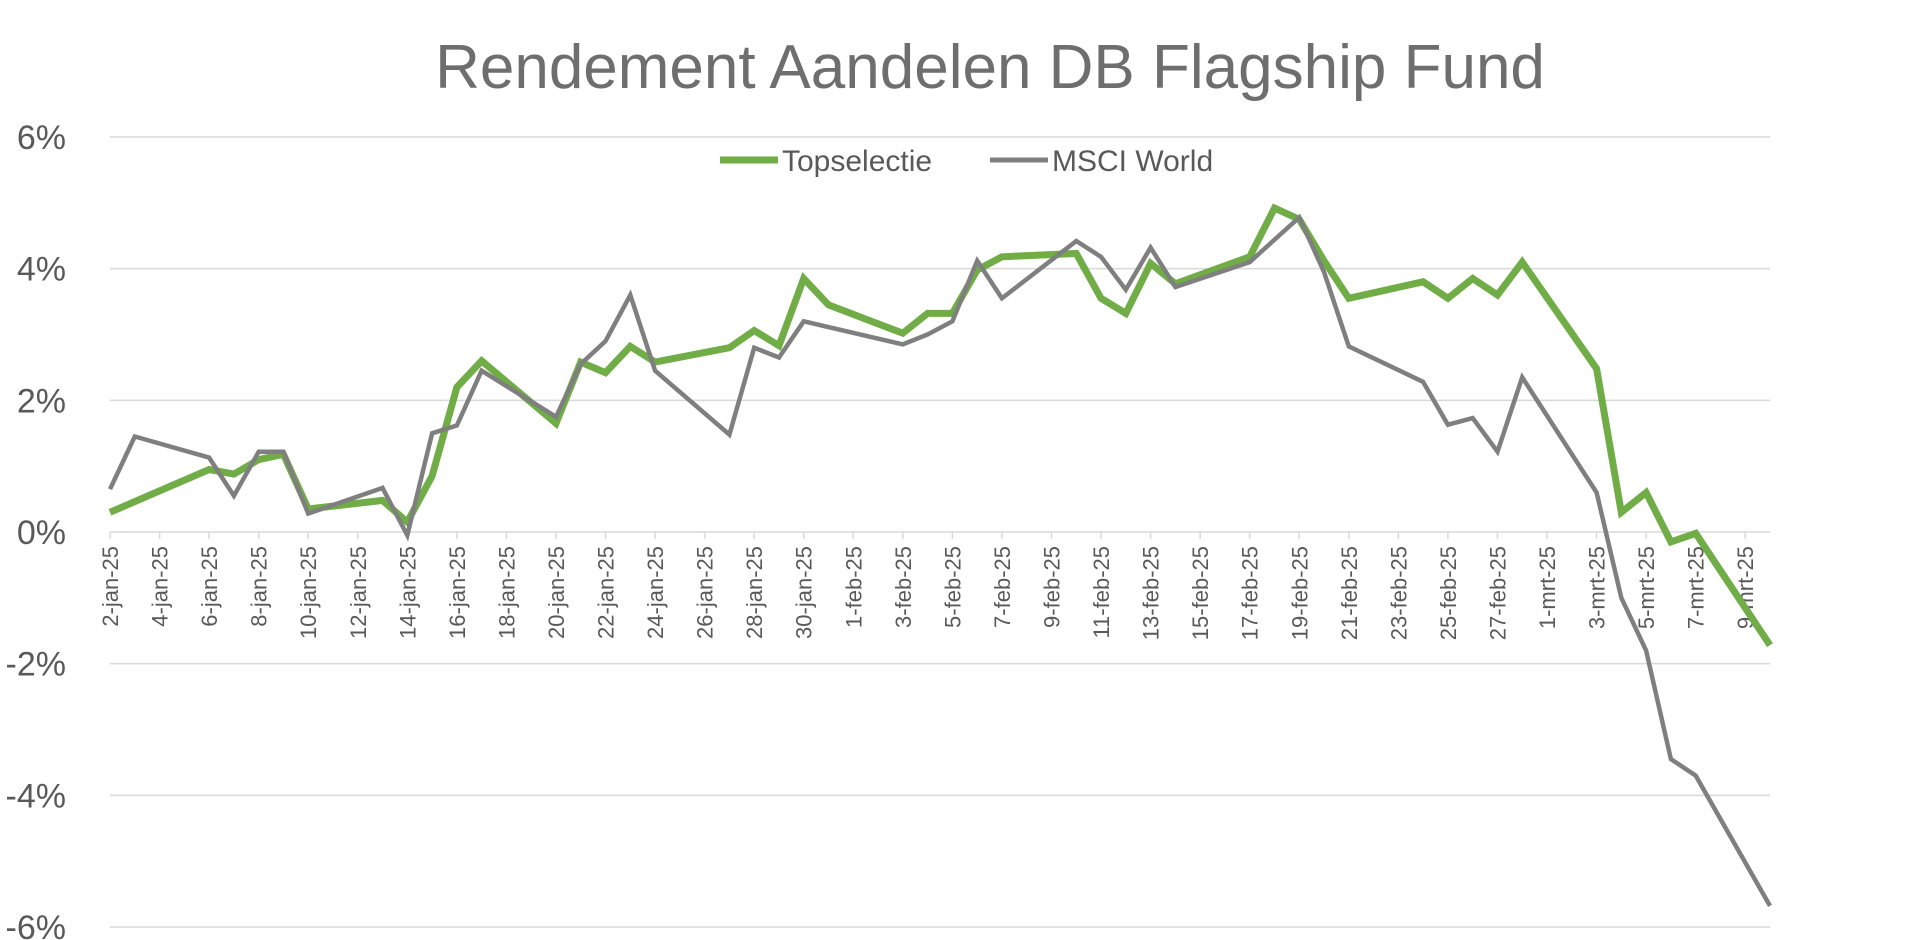 This screenshot has height=940, width=1920. I want to click on y-tick-label: -2%, so click(36, 665).